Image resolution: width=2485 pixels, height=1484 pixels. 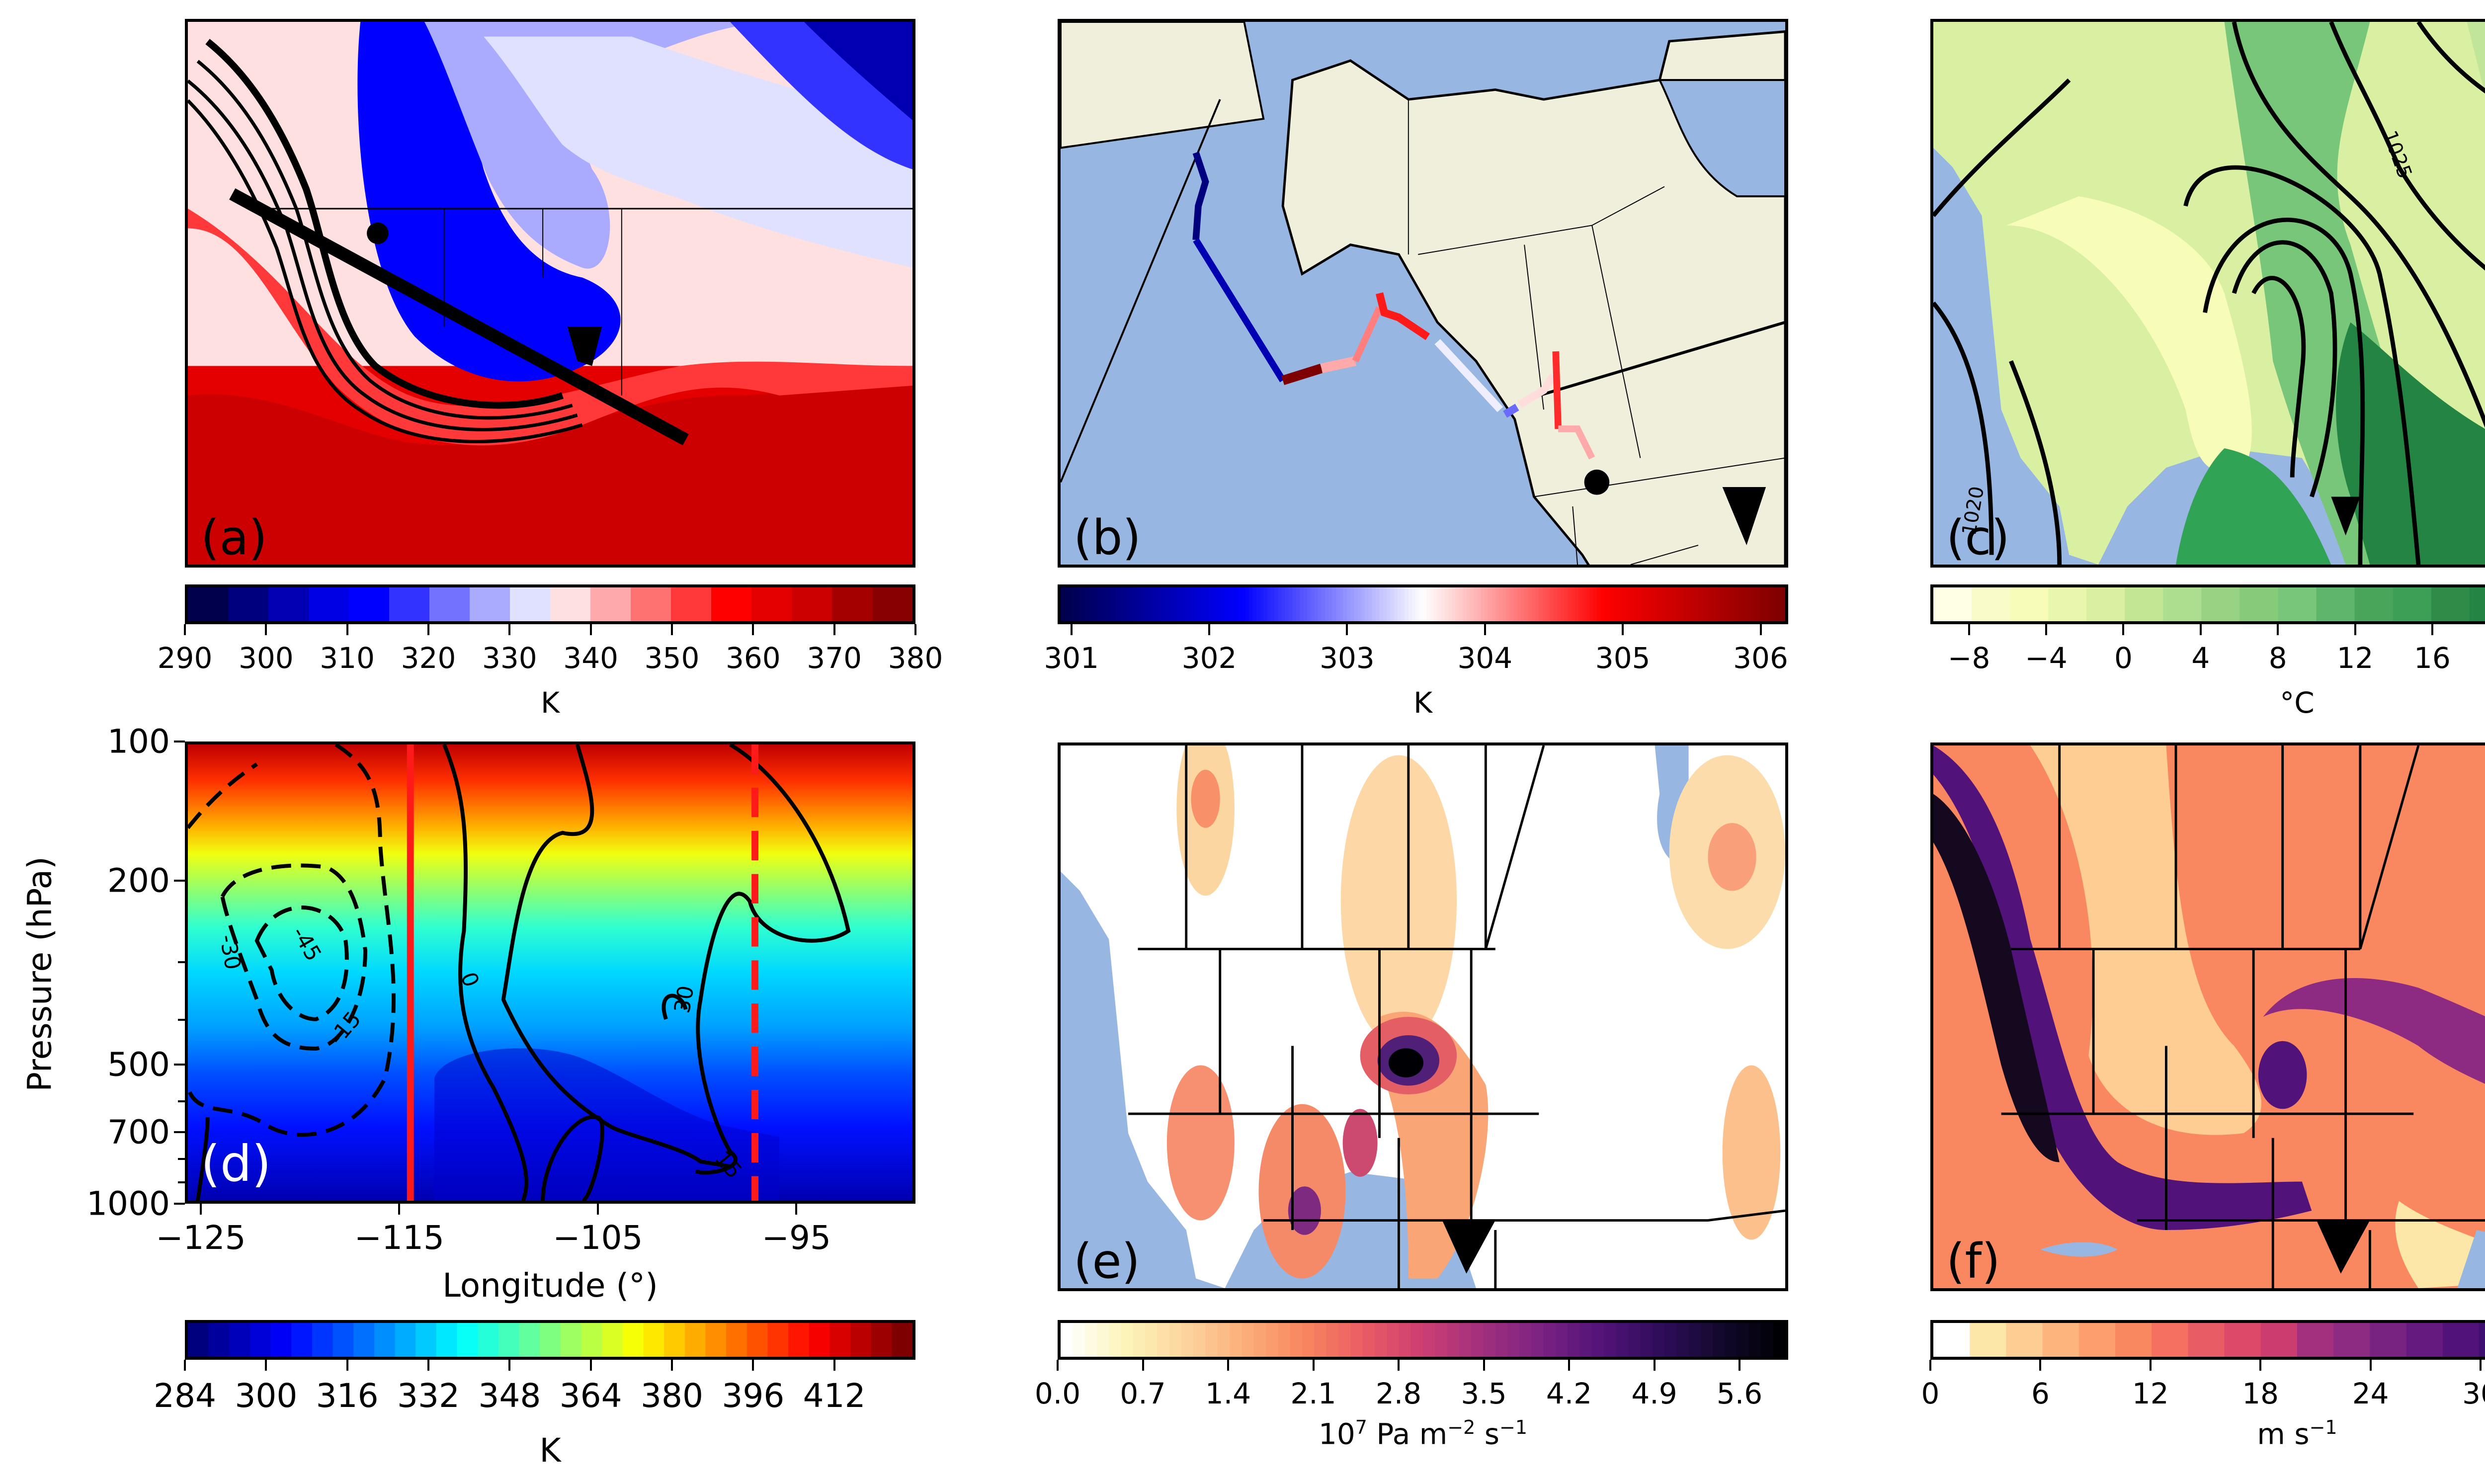 What do you see at coordinates (2473, 1393) in the screenshot?
I see `colorbar-f-tick-label: 30` at bounding box center [2473, 1393].